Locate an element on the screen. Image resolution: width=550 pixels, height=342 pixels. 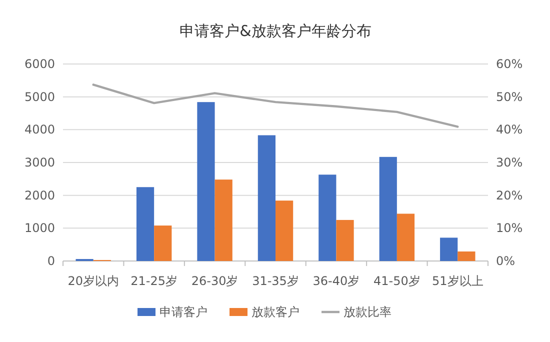
y-tick-label: 0 is located at coordinates (51, 261).